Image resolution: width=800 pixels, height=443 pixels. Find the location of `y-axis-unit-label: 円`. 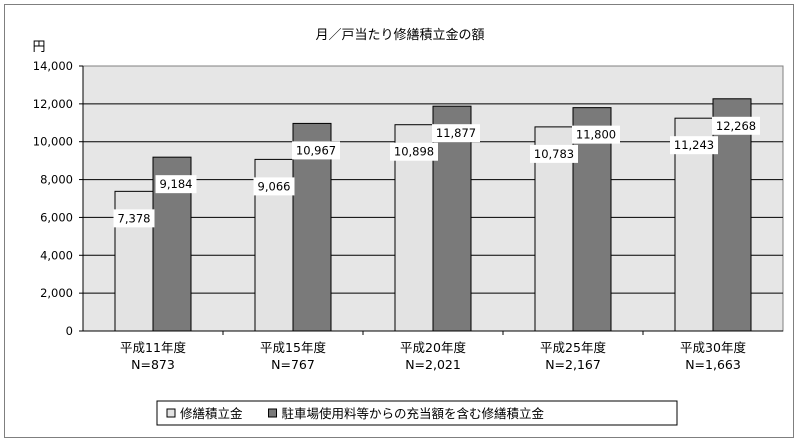

y-axis-unit-label: 円 is located at coordinates (38, 47).